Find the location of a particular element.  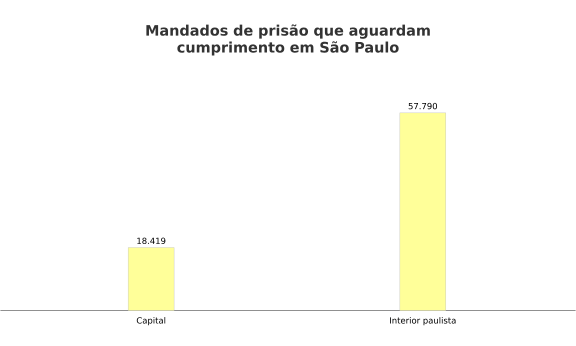

data-label: 57.790 is located at coordinates (423, 106).